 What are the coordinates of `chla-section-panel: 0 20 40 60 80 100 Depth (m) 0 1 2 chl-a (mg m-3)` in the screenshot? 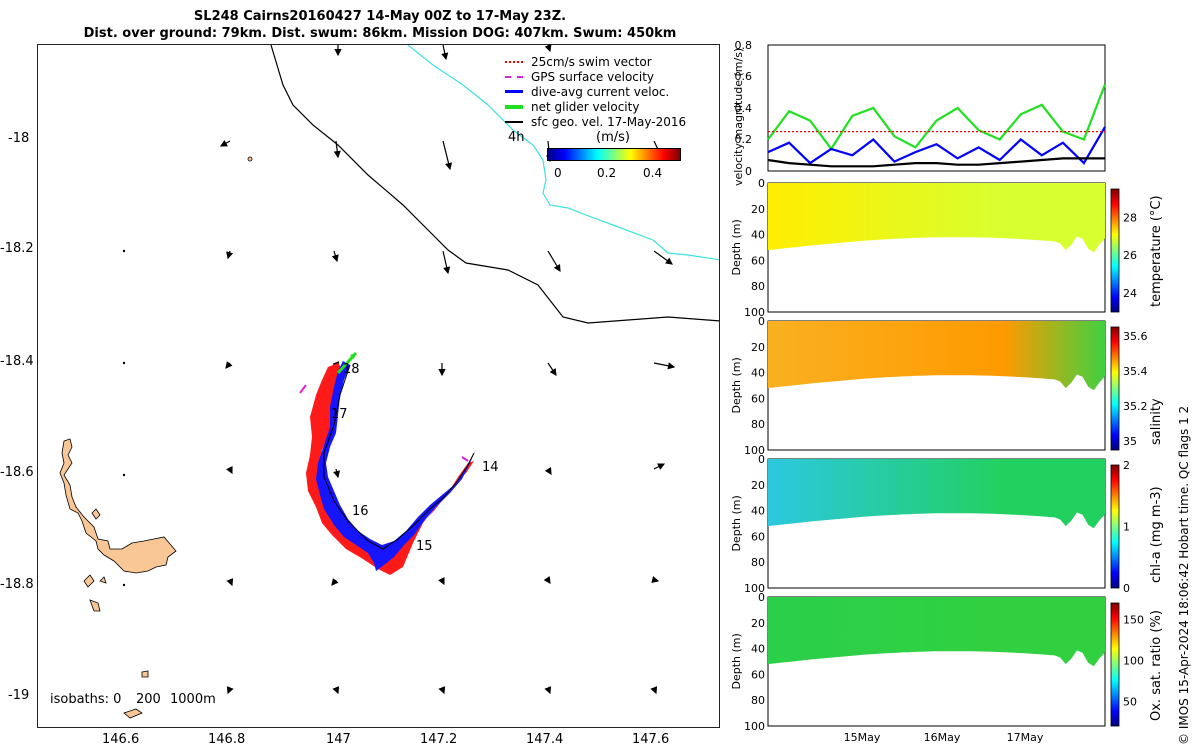 It's located at (947, 524).